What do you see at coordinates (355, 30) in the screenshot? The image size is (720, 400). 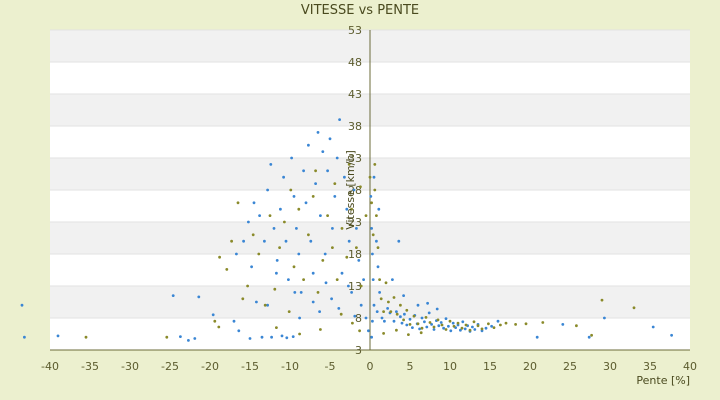 I see `y-tick-label: 53` at bounding box center [355, 30].